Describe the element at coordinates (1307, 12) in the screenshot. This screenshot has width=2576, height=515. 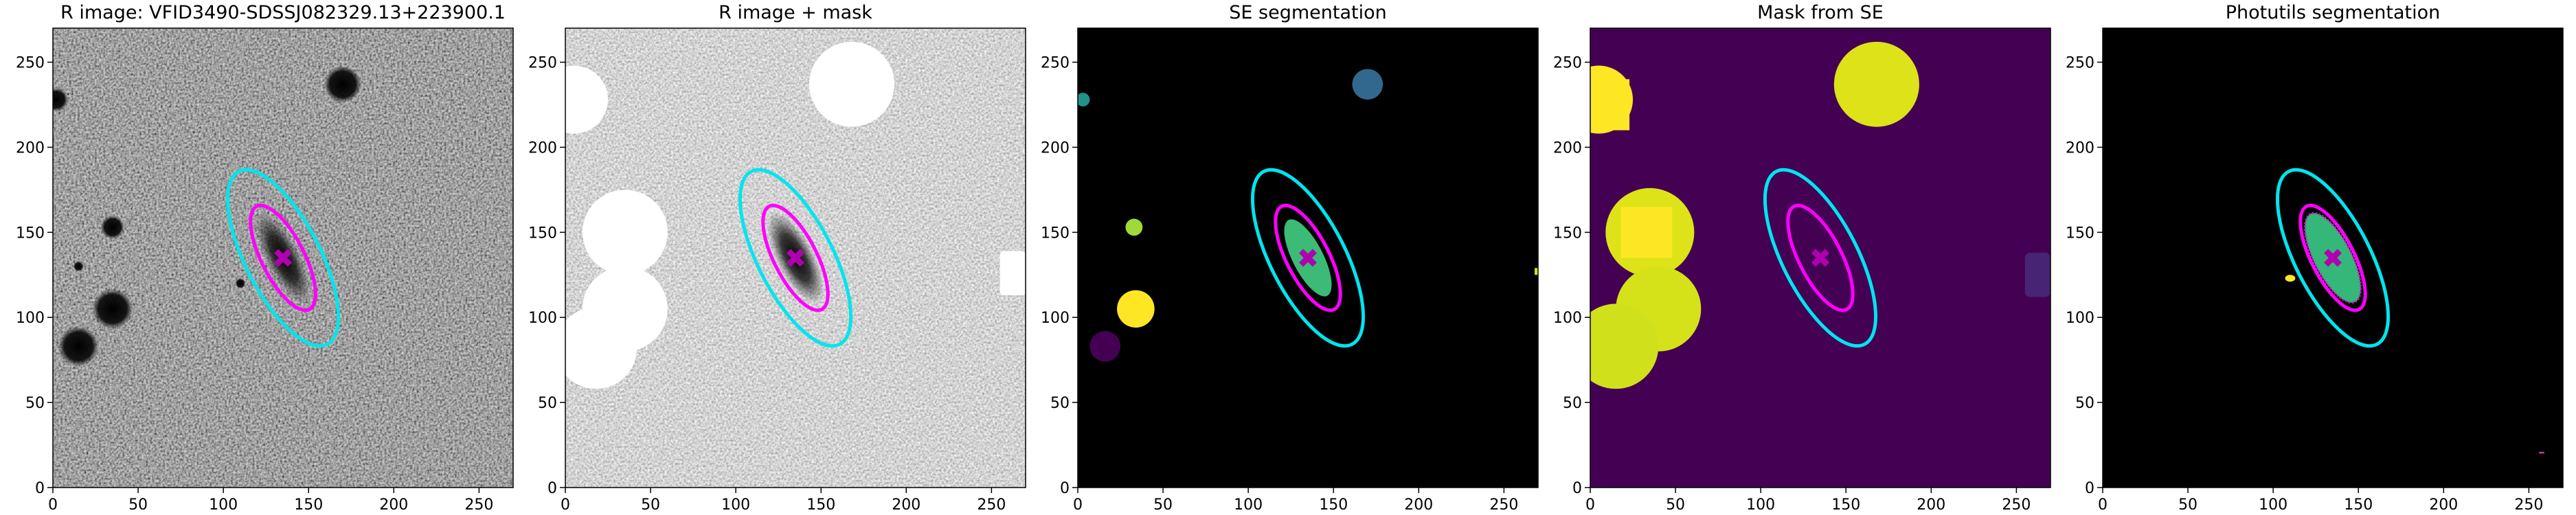
I see `panel-title: SE segmentation` at that location.